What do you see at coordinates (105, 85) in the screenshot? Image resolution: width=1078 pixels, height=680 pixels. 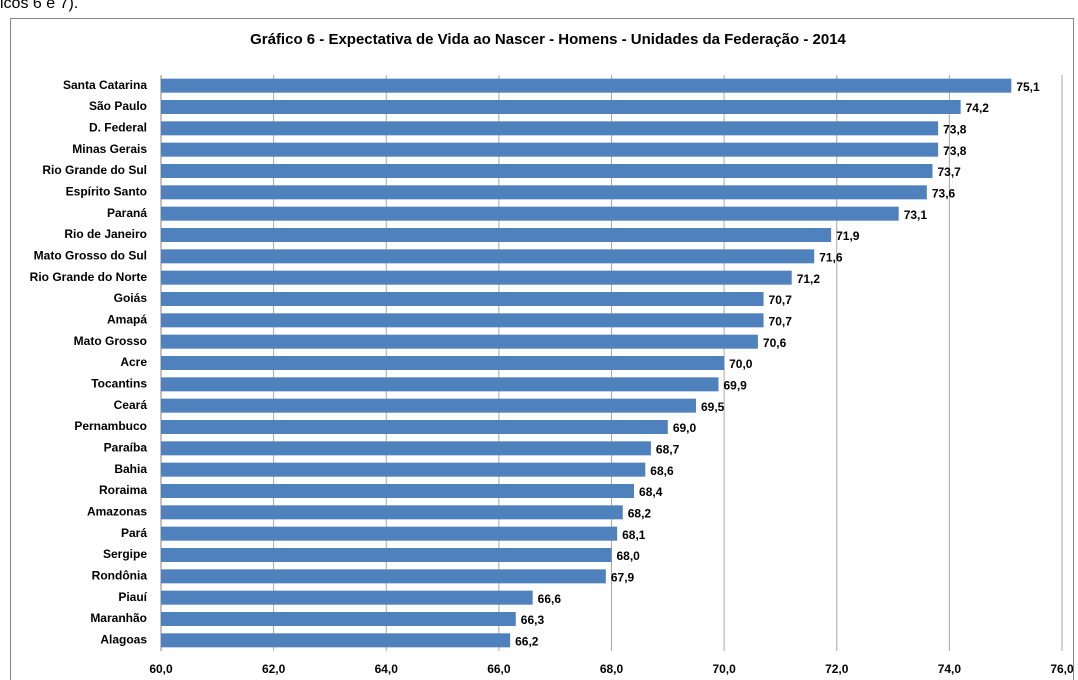 I see `y-tick-label: Santa Catarina` at bounding box center [105, 85].